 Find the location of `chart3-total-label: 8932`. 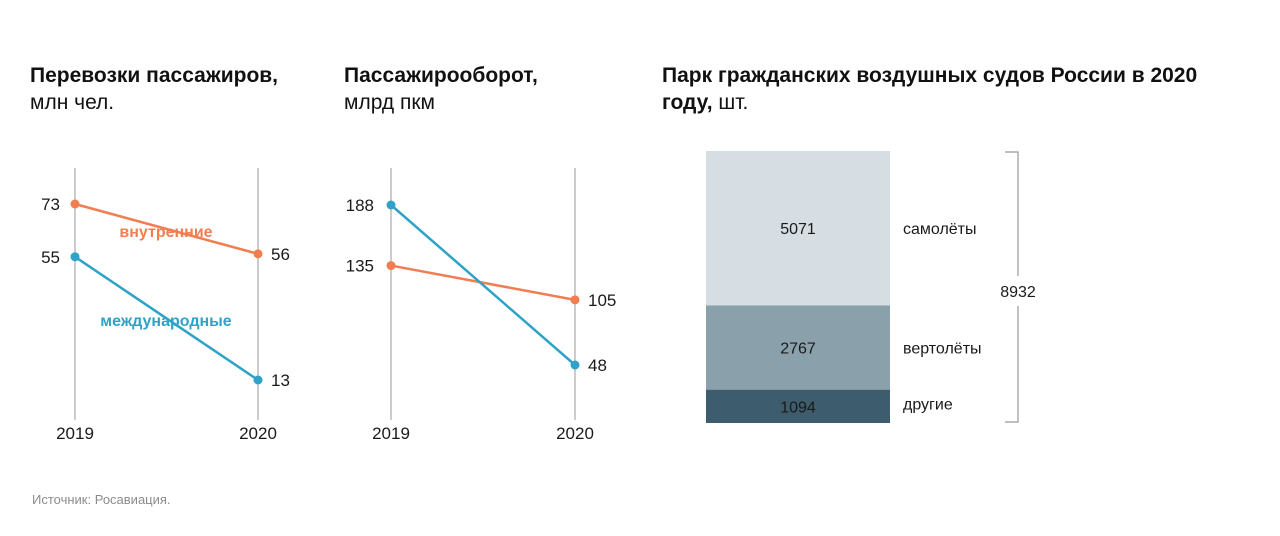

chart3-total-label: 8932 is located at coordinates (1018, 292).